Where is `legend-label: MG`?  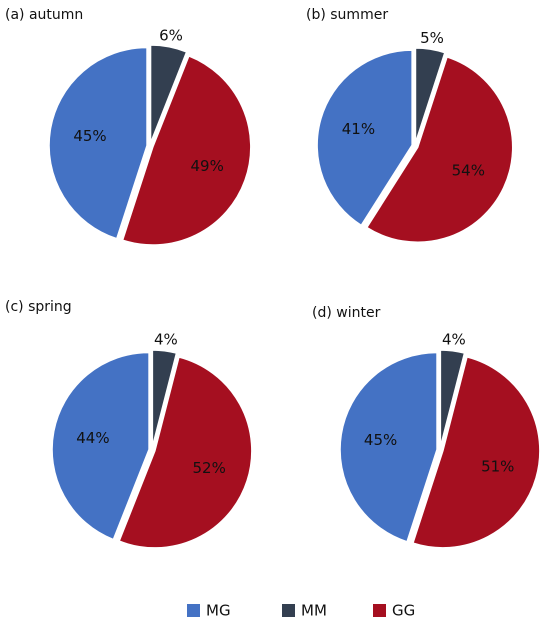
legend-label: MG is located at coordinates (218, 611).